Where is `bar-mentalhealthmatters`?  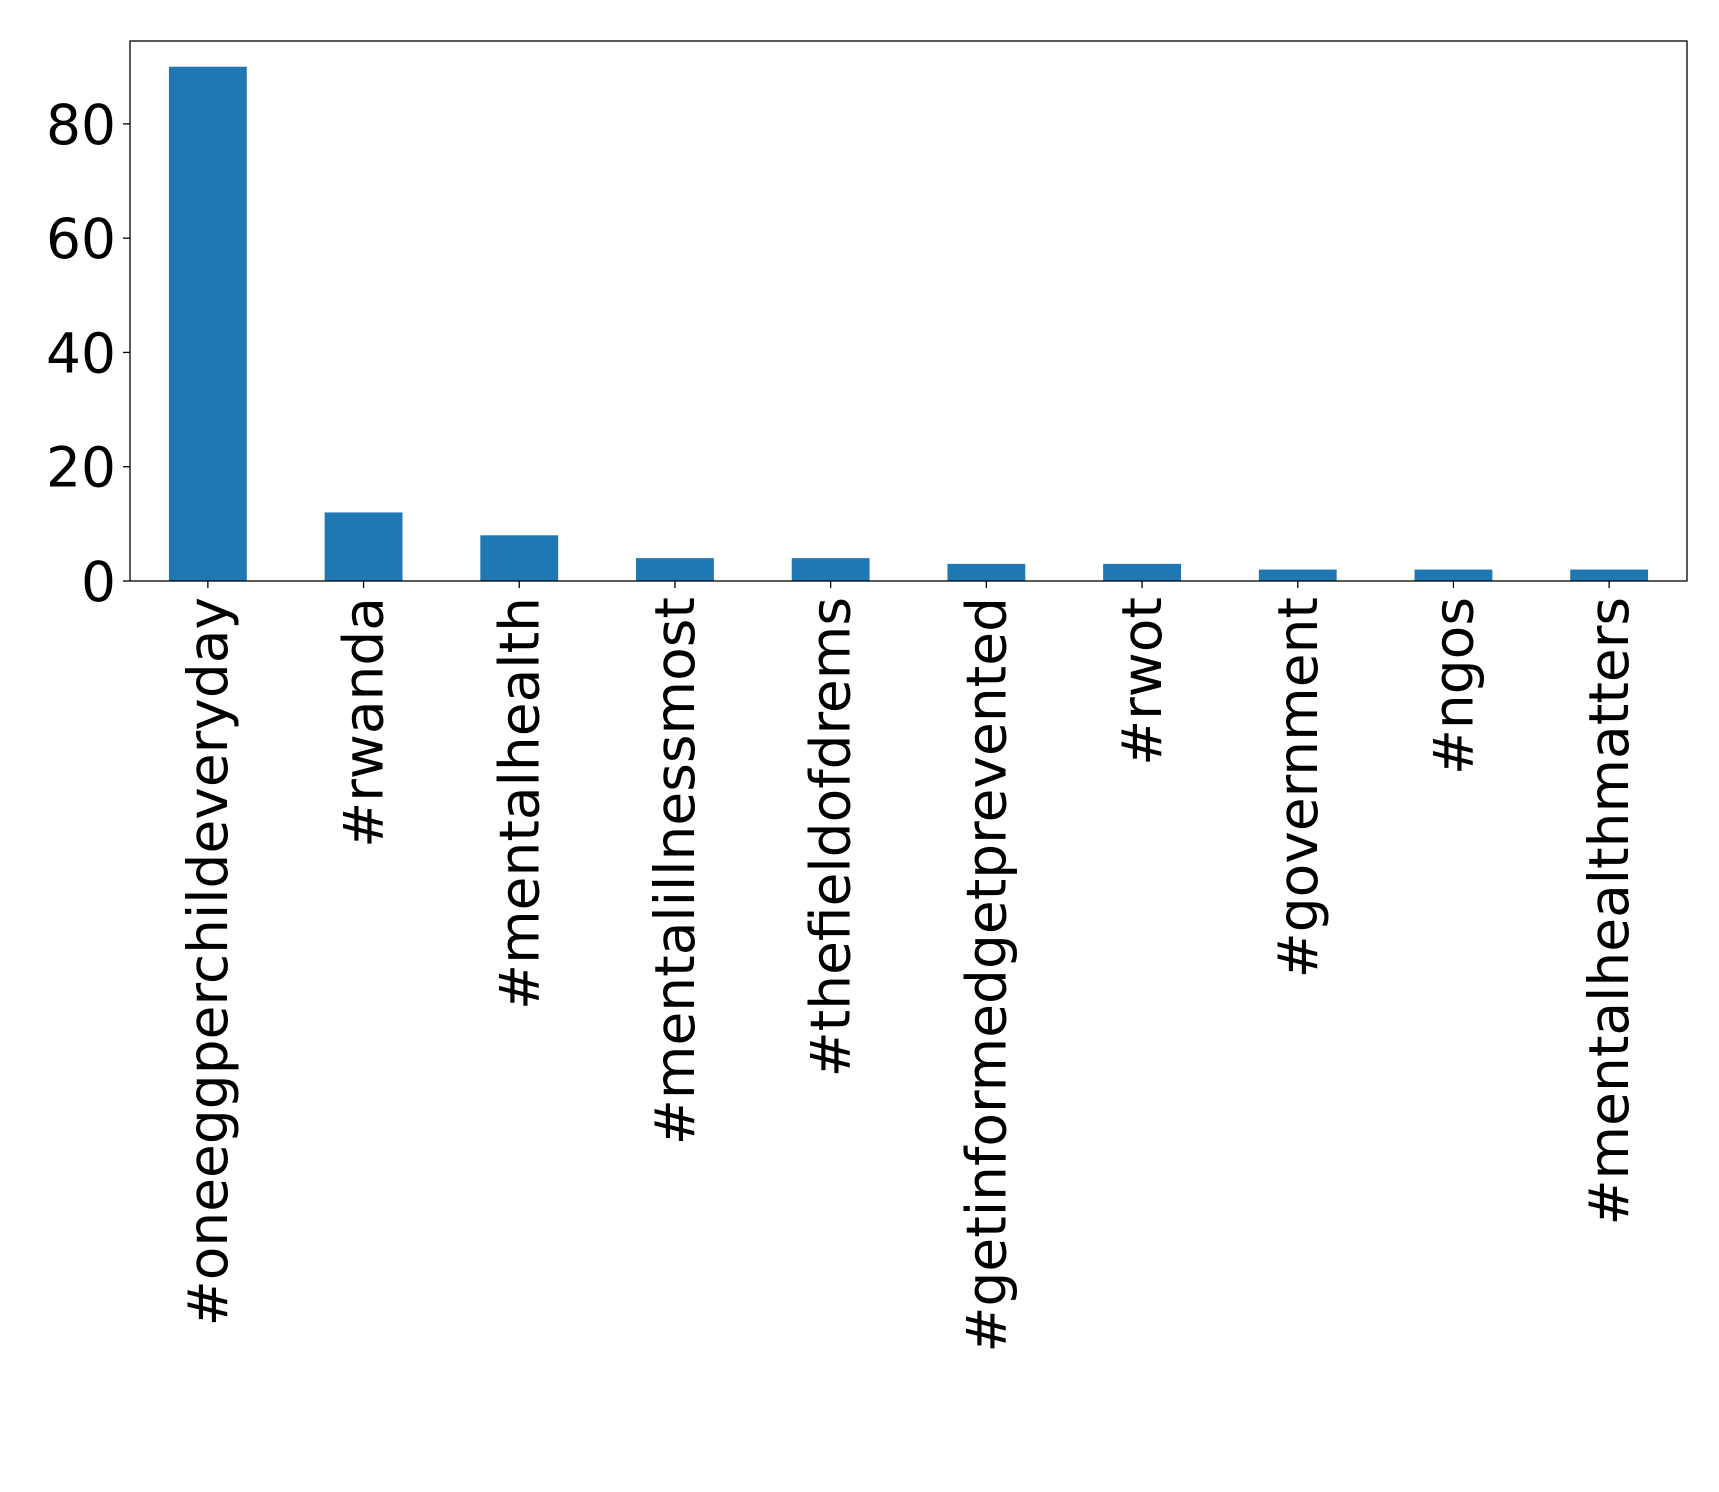 bar-mentalhealthmatters is located at coordinates (1609, 575).